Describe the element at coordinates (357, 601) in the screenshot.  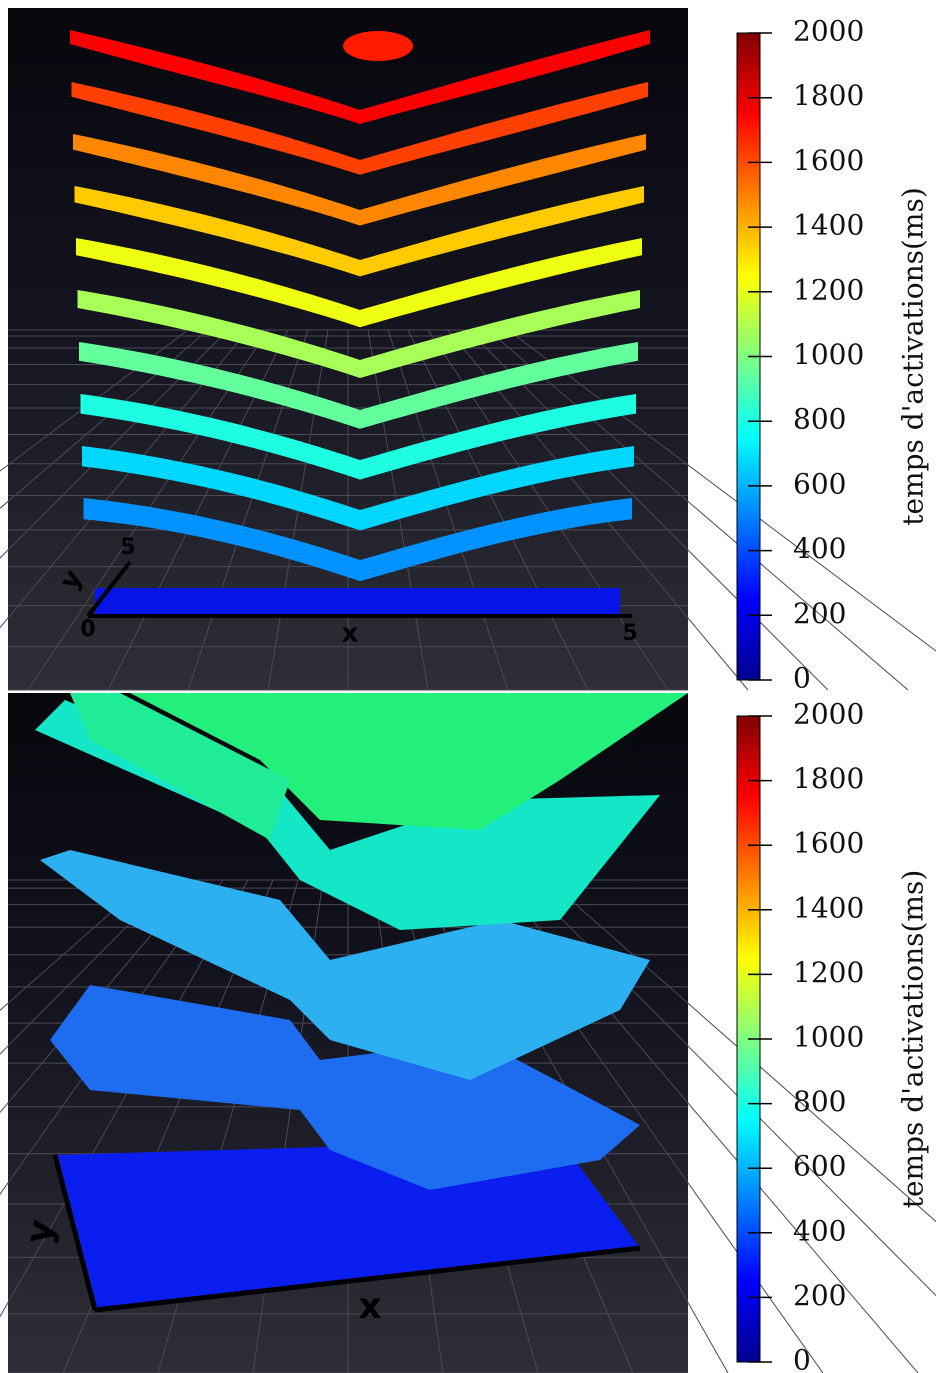
I see `base-layer` at that location.